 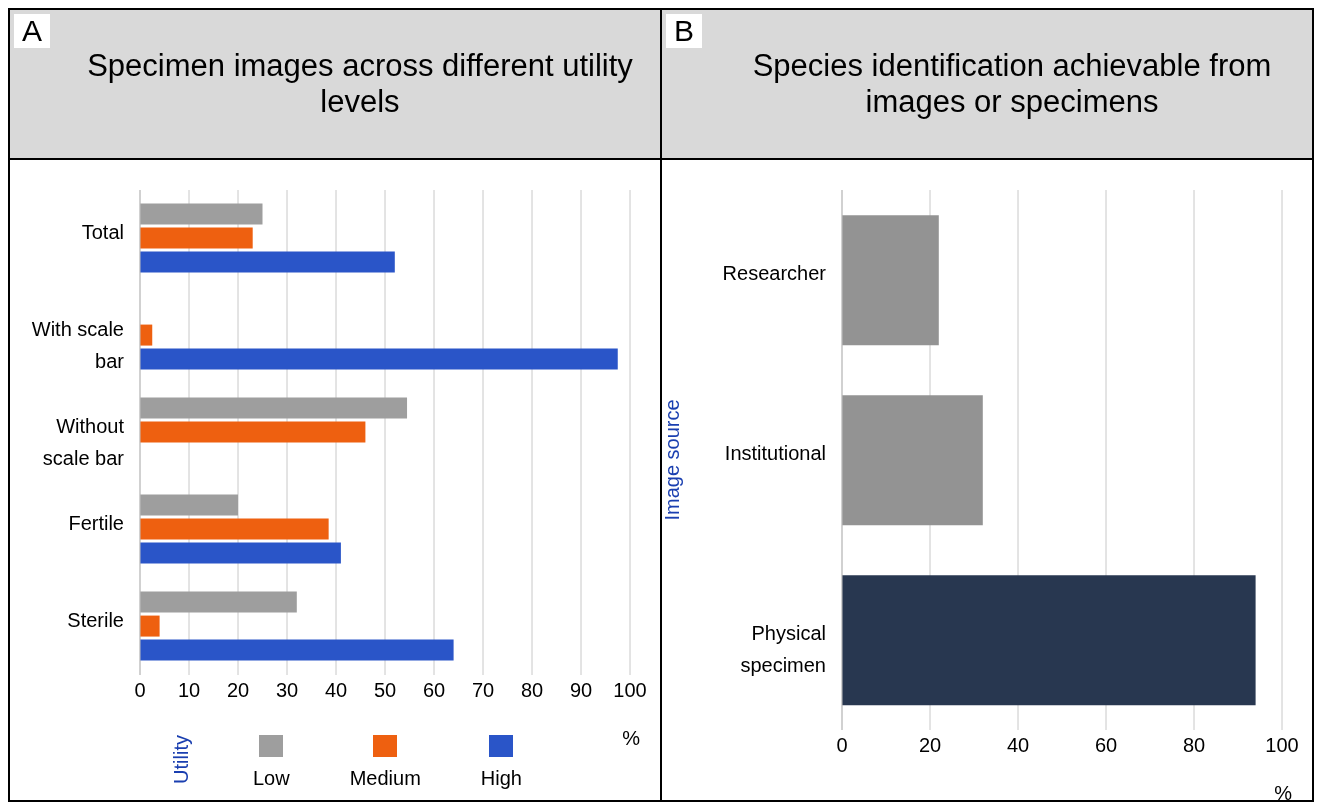 What do you see at coordinates (271, 778) in the screenshot?
I see `legend-label: Low` at bounding box center [271, 778].